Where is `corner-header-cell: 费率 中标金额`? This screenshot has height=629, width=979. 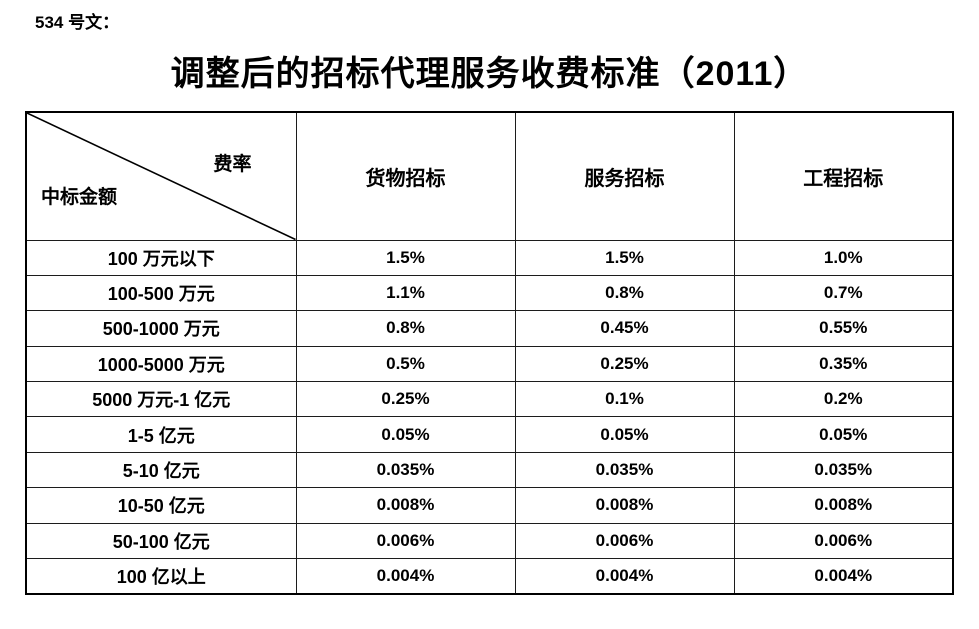
corner-header-cell: 费率 中标金额 is located at coordinates (161, 176).